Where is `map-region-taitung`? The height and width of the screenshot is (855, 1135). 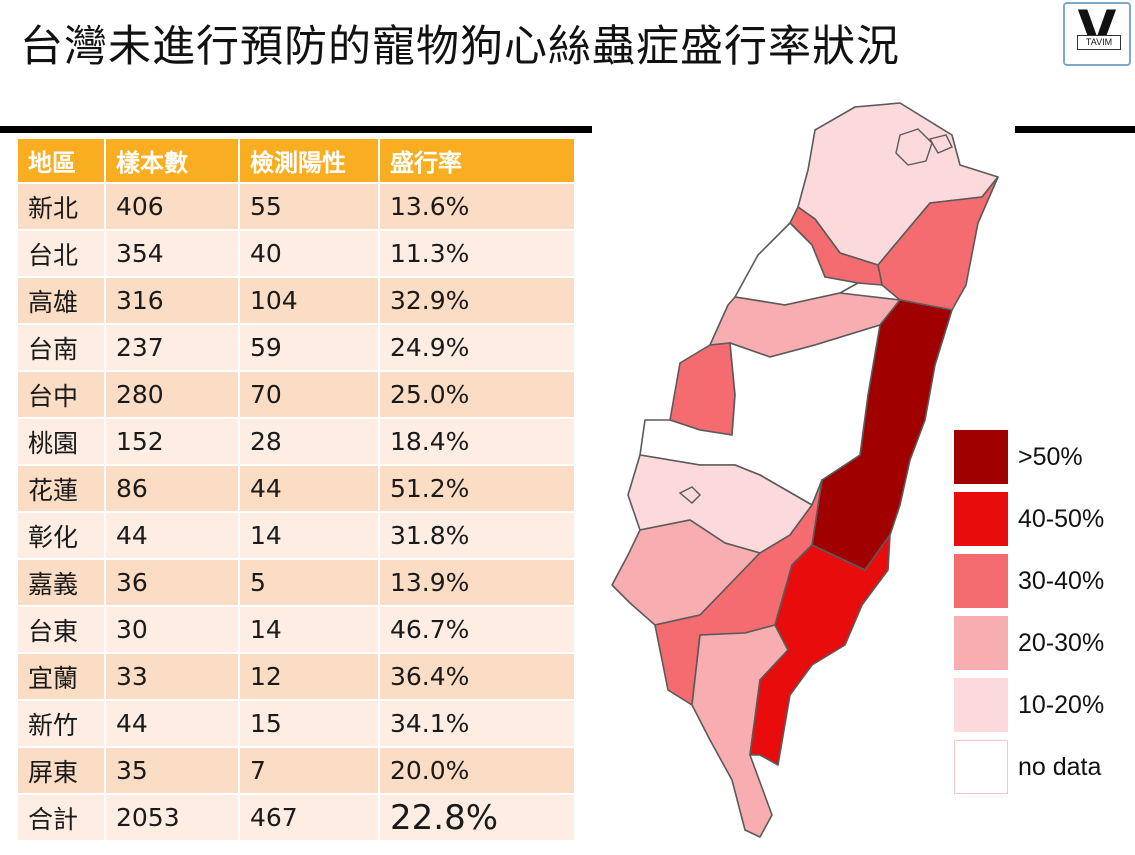
map-region-taitung is located at coordinates (820, 650).